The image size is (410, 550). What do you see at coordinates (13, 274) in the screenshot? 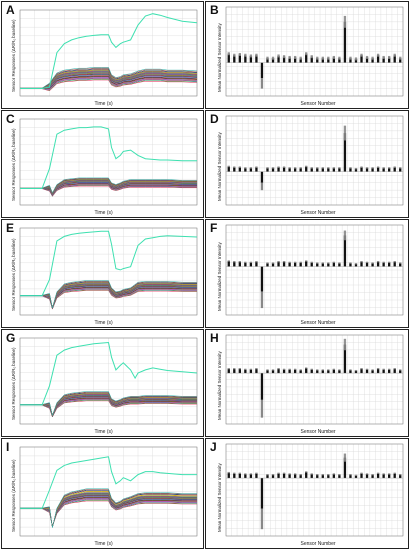
I see `y-axis-label: Sensor Responses (ΔR/R₀ baseline)` at bounding box center [13, 274].